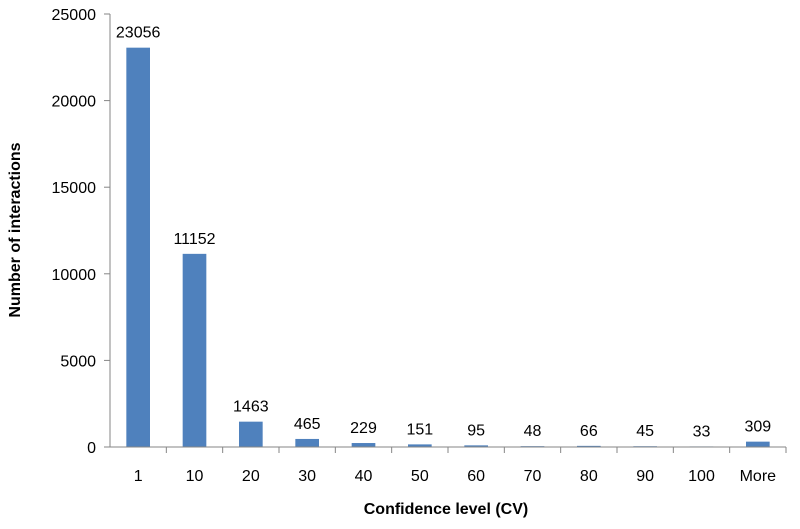  I want to click on y-tick-label: 20000, so click(74, 102).